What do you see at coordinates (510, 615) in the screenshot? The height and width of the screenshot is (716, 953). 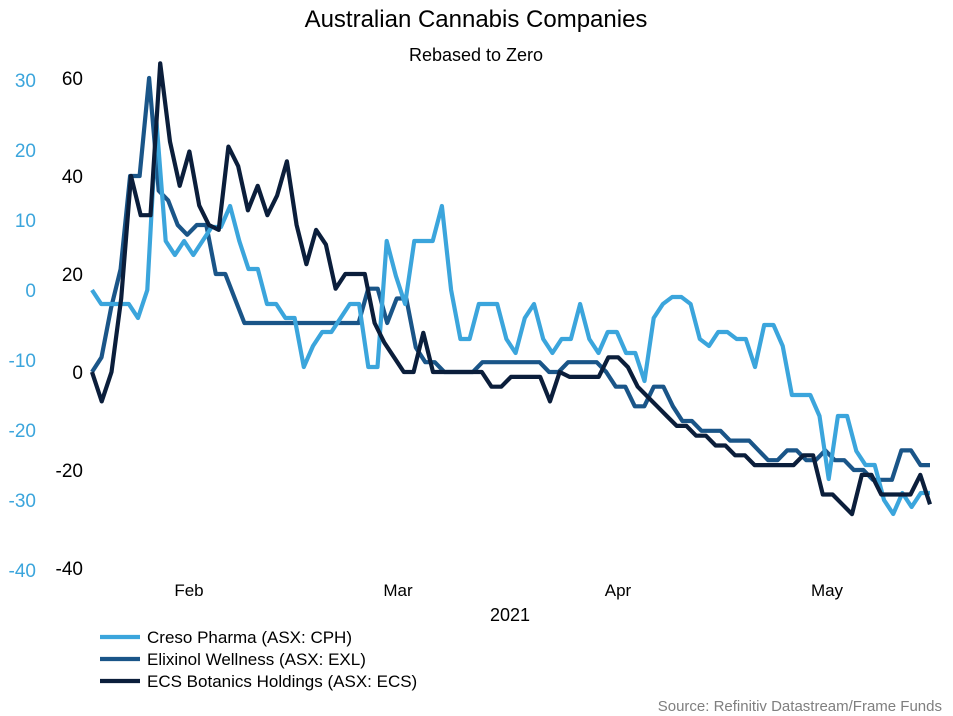 I see `x-axis-label: 2021` at bounding box center [510, 615].